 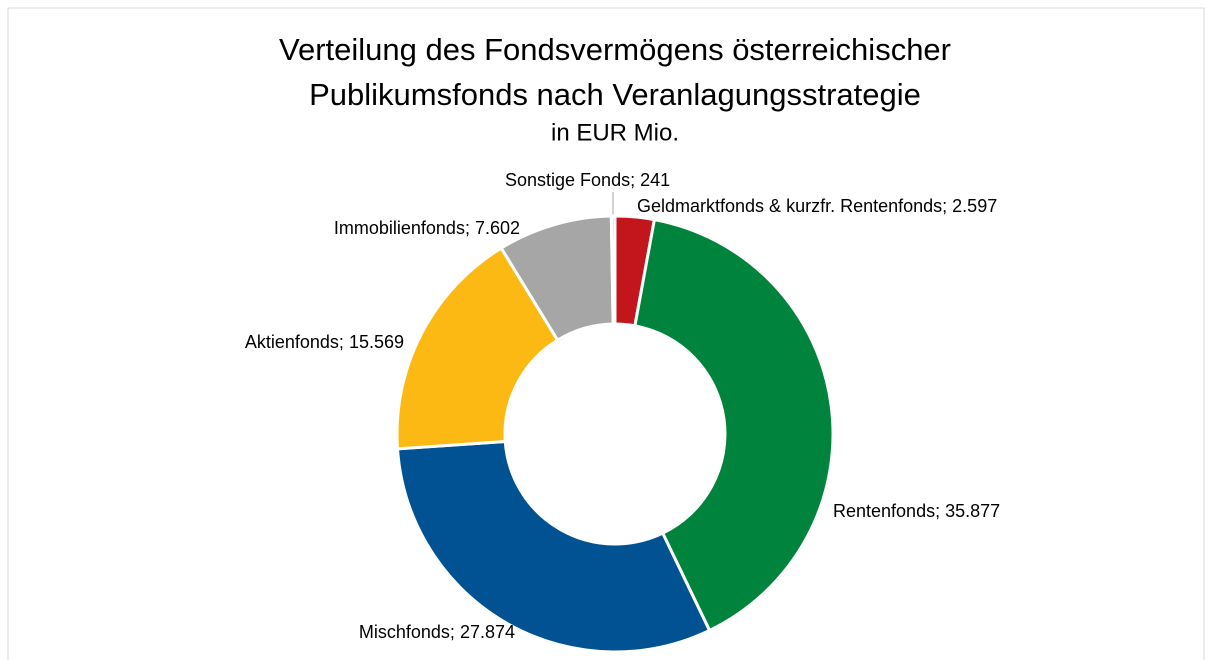 I want to click on data-label: Aktienfonds; 15.569, so click(x=324, y=342).